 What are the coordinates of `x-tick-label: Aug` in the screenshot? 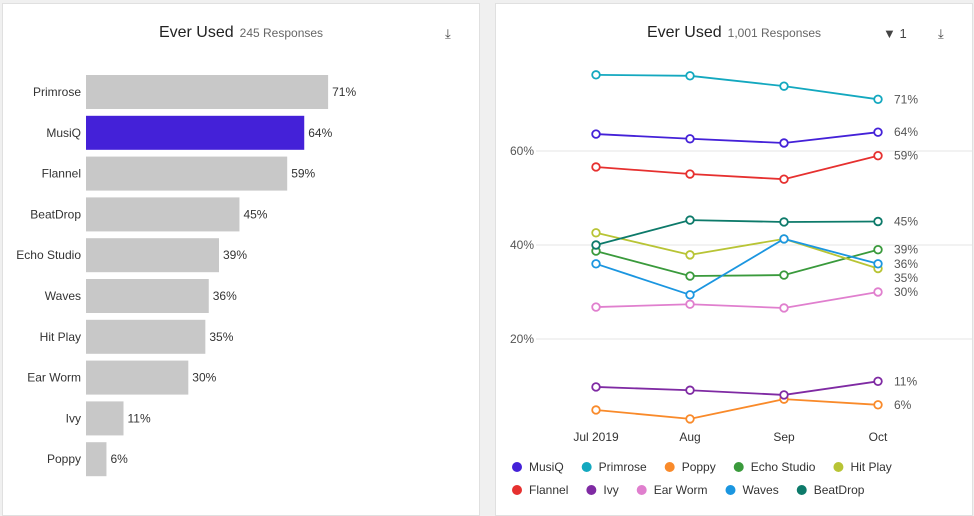 It's located at (689, 437).